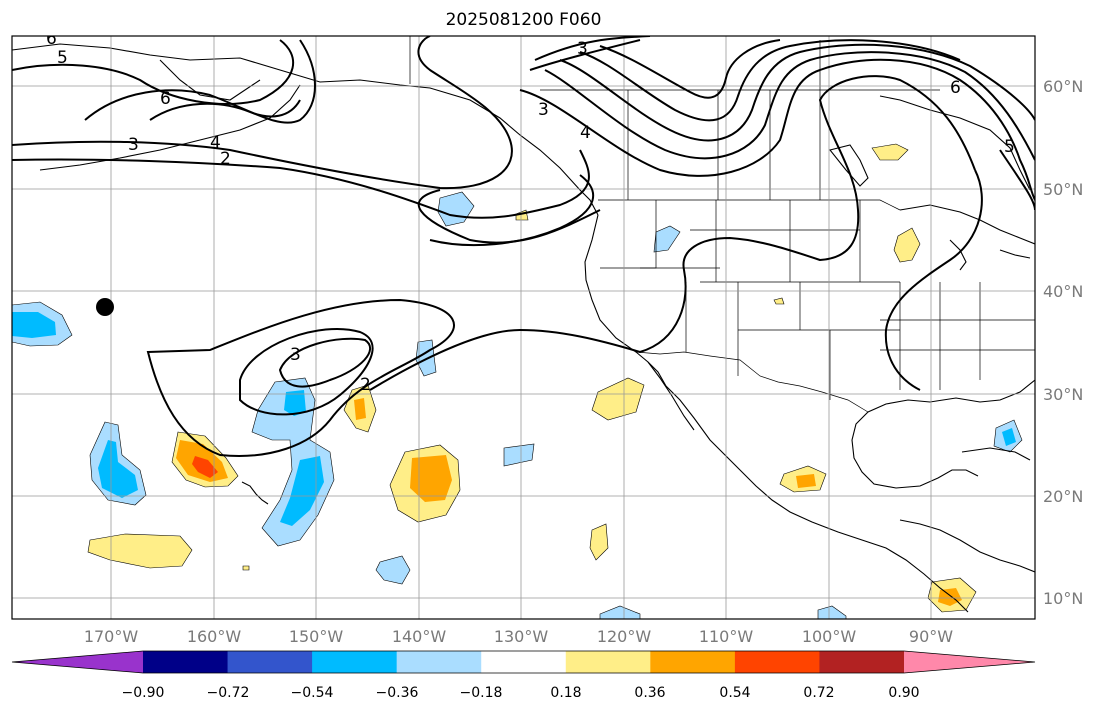 This screenshot has width=1105, height=712. Describe the element at coordinates (649, 693) in the screenshot. I see `colorbar-tick-label: 0.36` at that location.